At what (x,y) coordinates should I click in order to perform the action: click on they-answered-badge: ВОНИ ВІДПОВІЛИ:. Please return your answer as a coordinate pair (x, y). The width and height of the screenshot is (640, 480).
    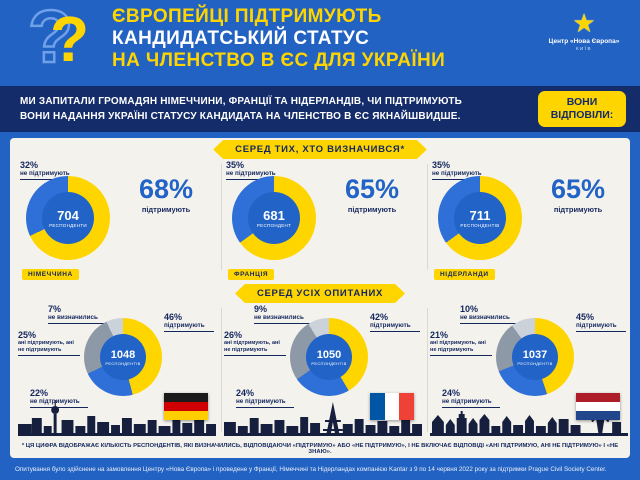
    Looking at the image, I should click on (582, 109).